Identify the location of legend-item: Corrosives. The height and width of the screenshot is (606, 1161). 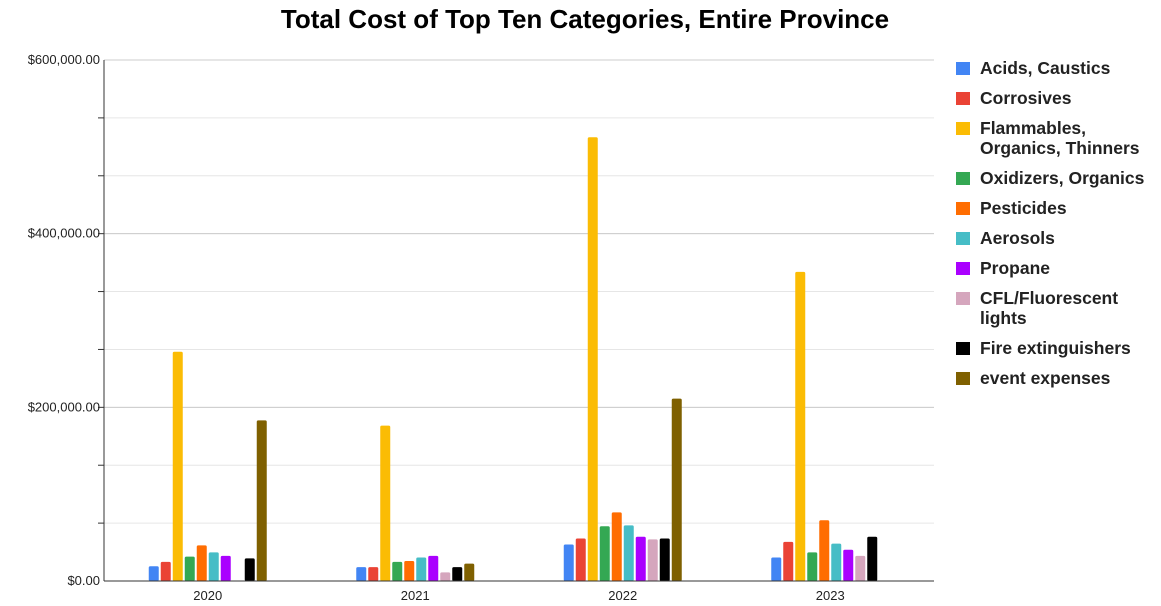
(1056, 98).